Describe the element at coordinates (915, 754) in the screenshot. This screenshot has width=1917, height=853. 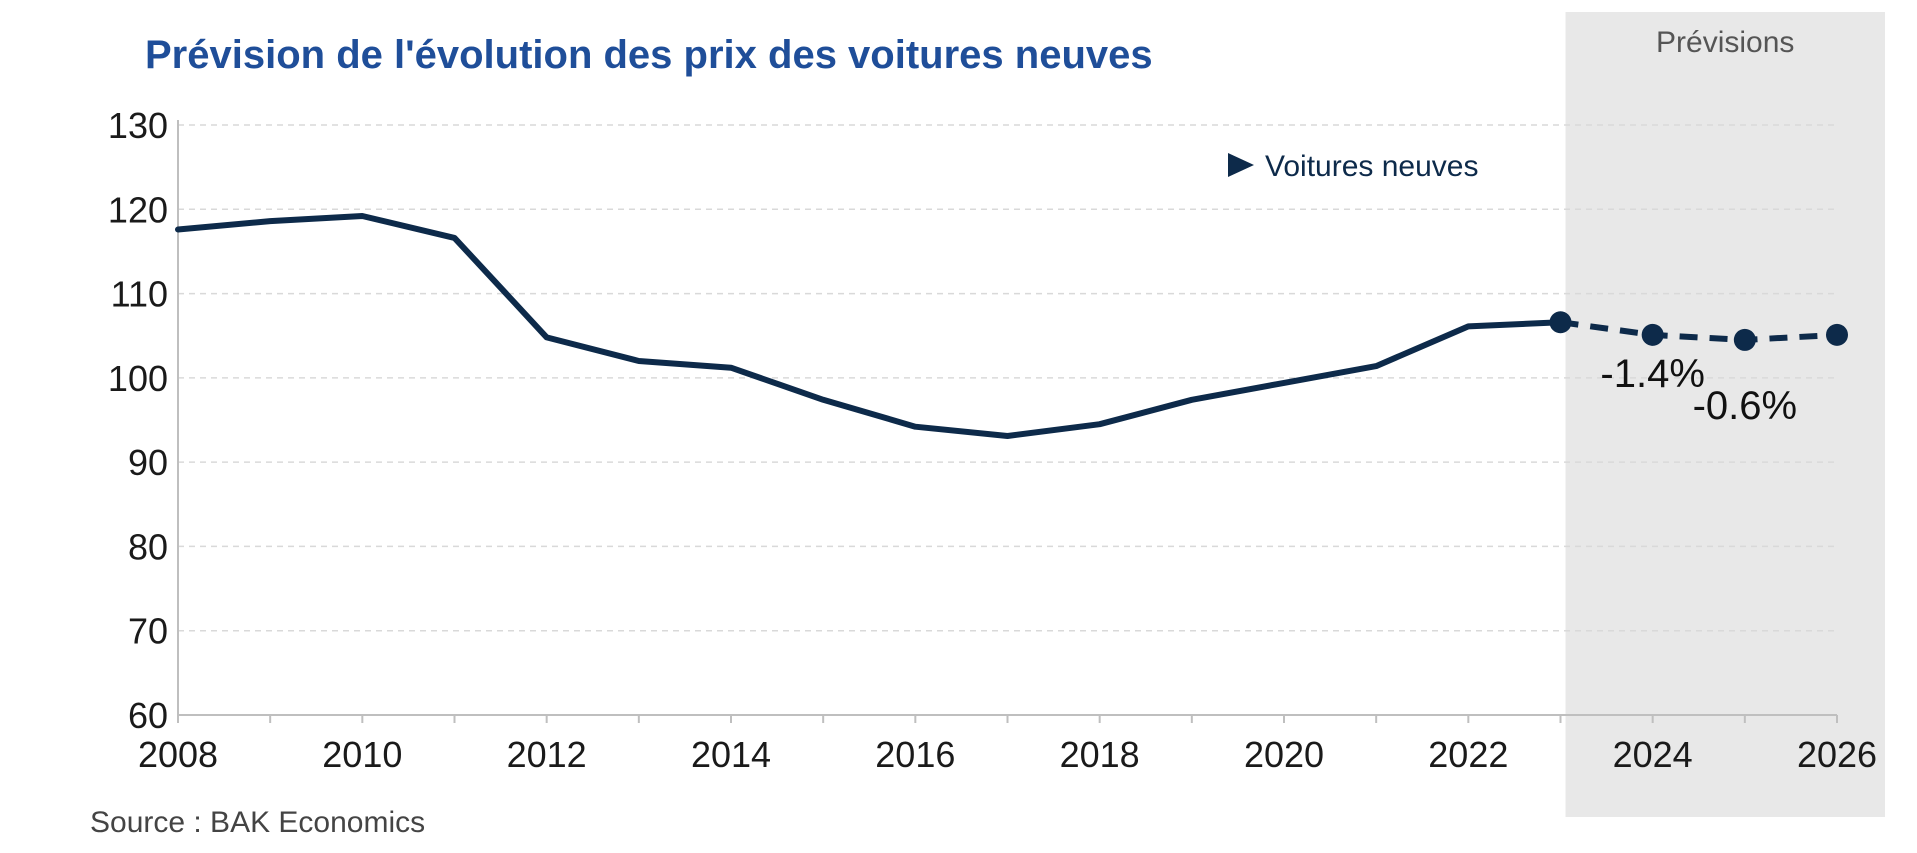
I see `x-tick-label: 2016` at that location.